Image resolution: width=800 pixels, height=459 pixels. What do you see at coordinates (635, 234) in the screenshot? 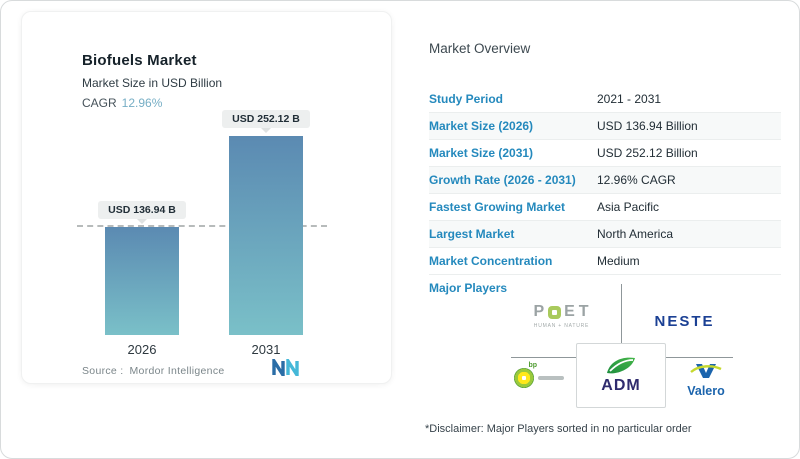
I see `row-value: North America` at bounding box center [635, 234].